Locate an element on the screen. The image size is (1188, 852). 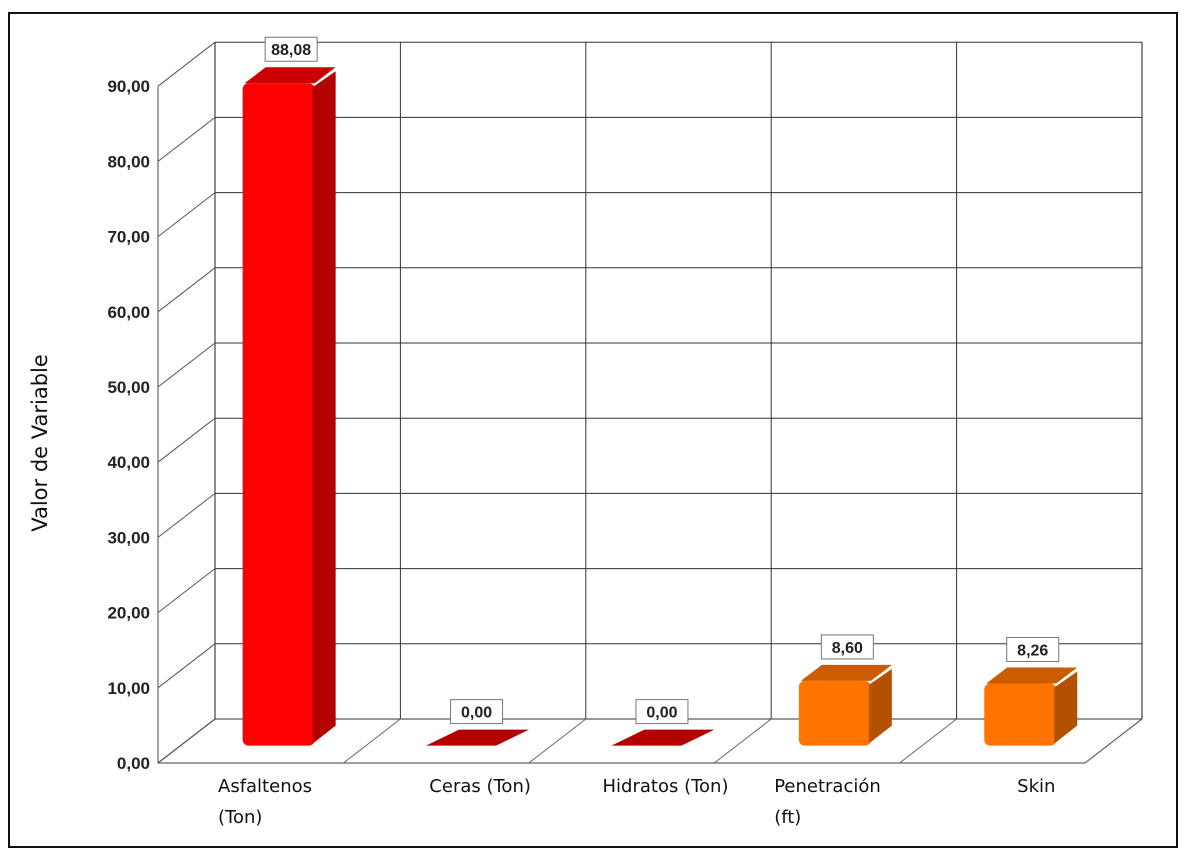
y-tick-label: 40,00 is located at coordinates (128, 462).